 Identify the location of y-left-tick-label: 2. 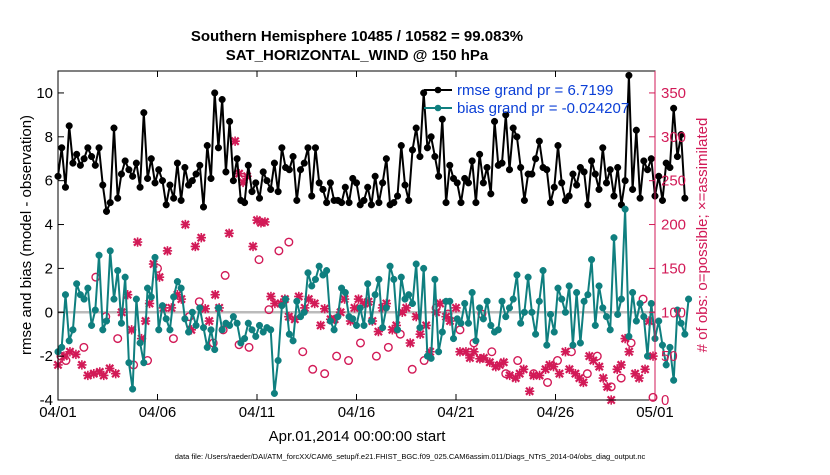
(49, 268).